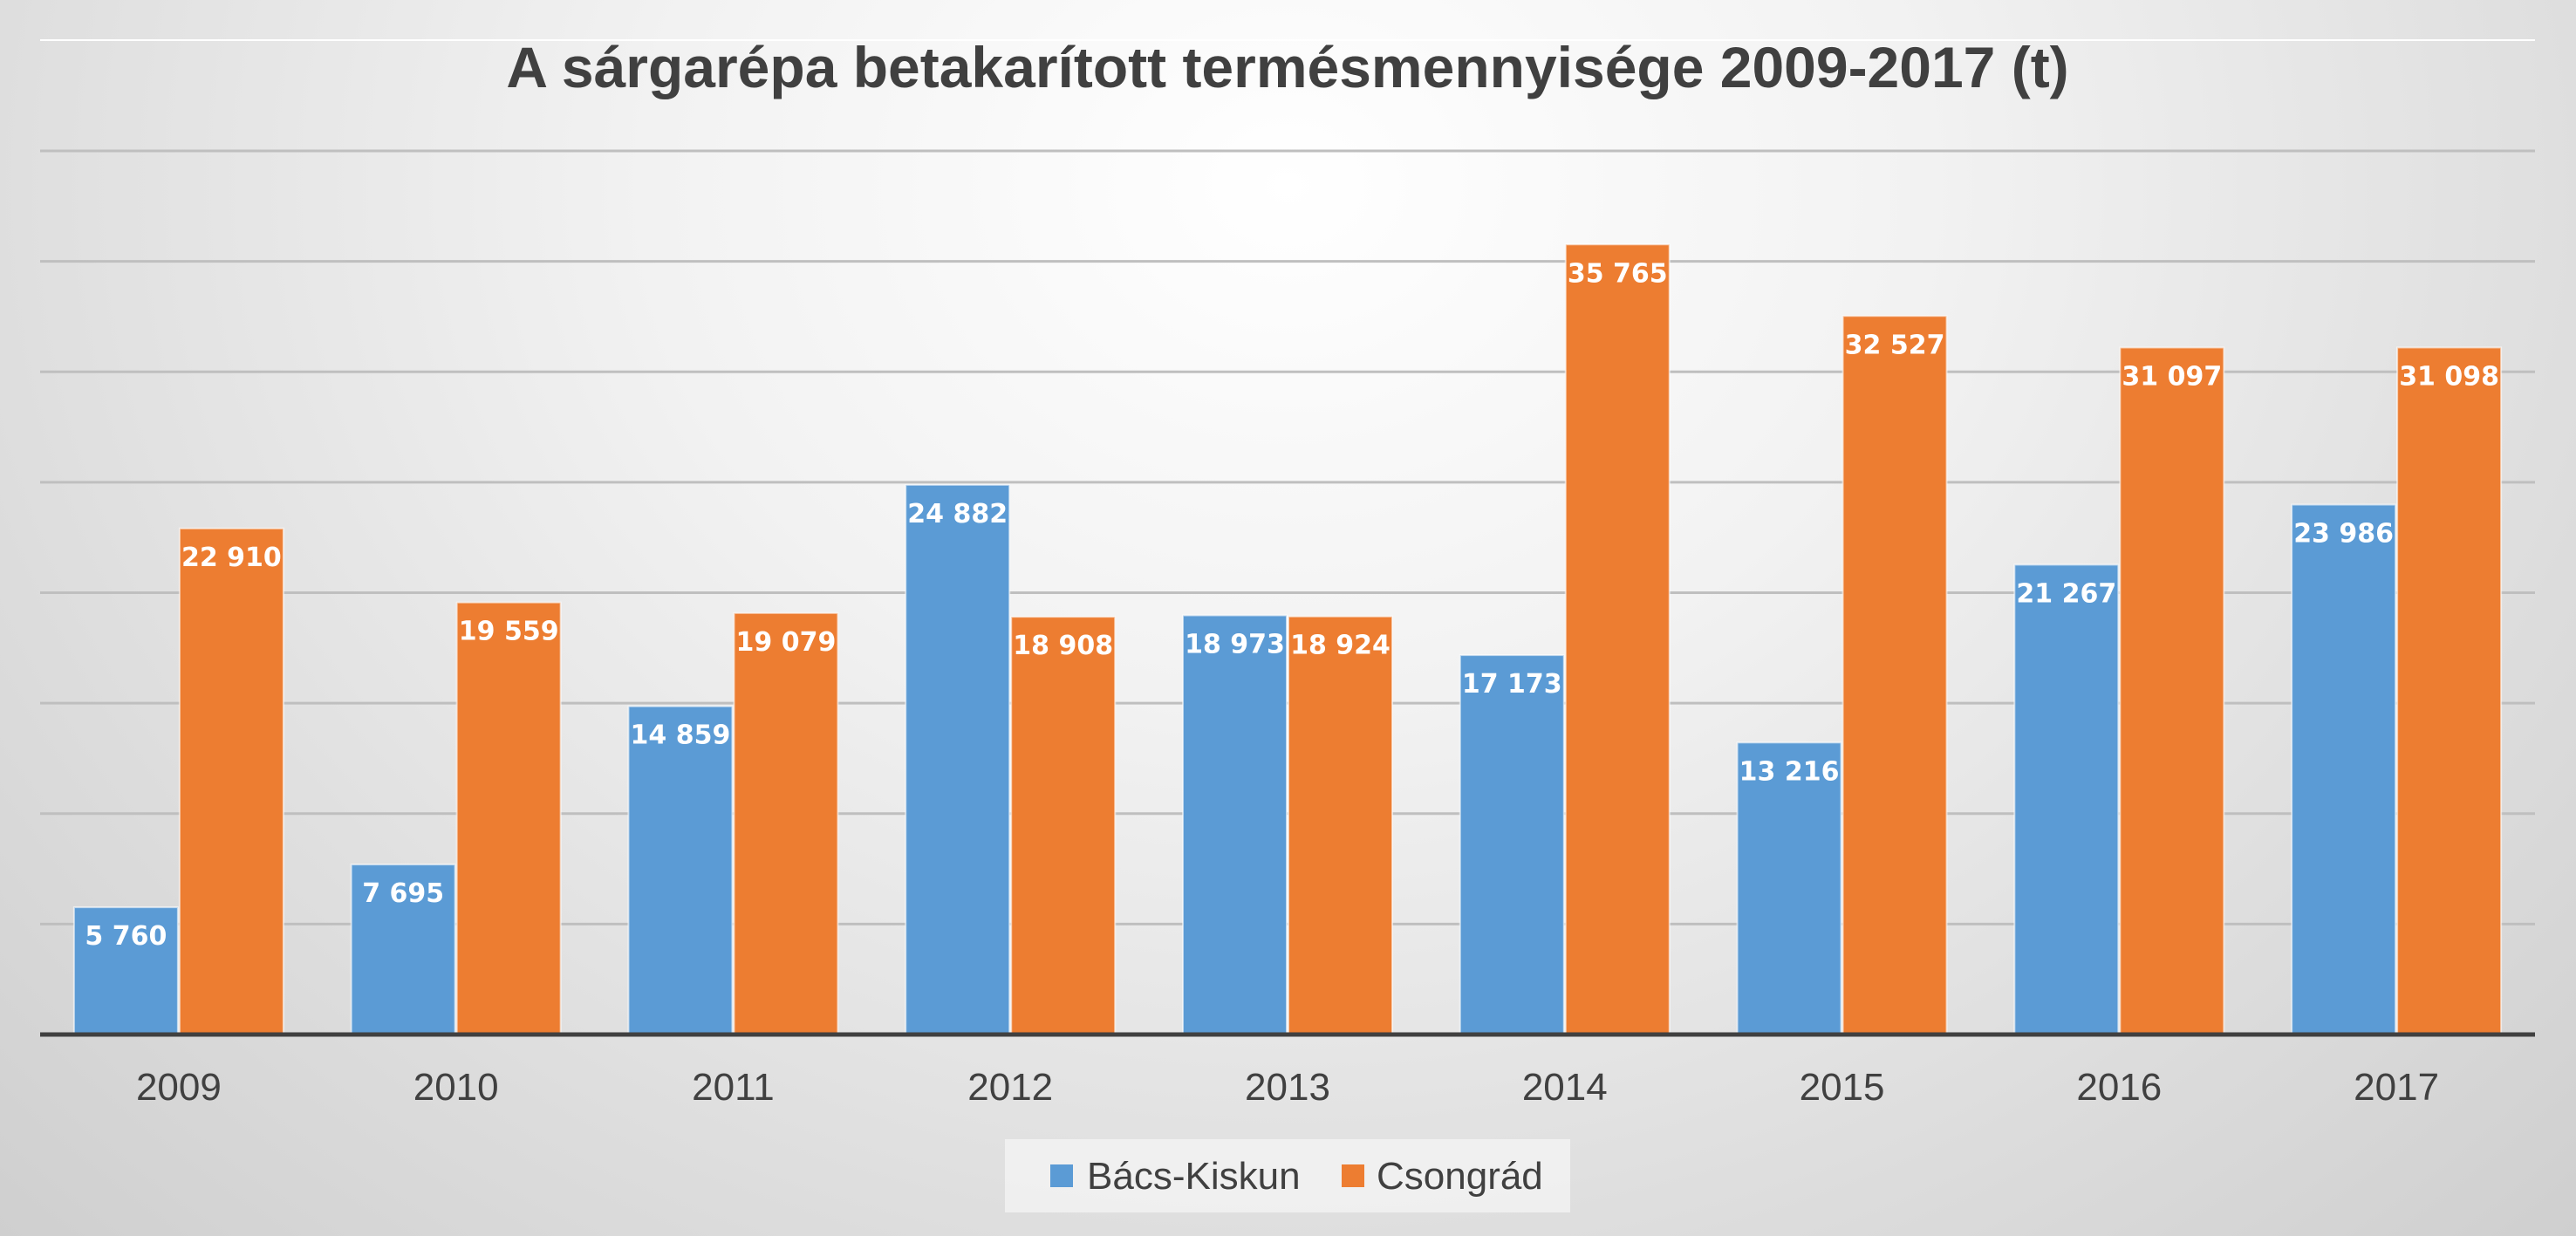 This screenshot has width=2576, height=1236. I want to click on bar-csongrad-2017, so click(2449, 690).